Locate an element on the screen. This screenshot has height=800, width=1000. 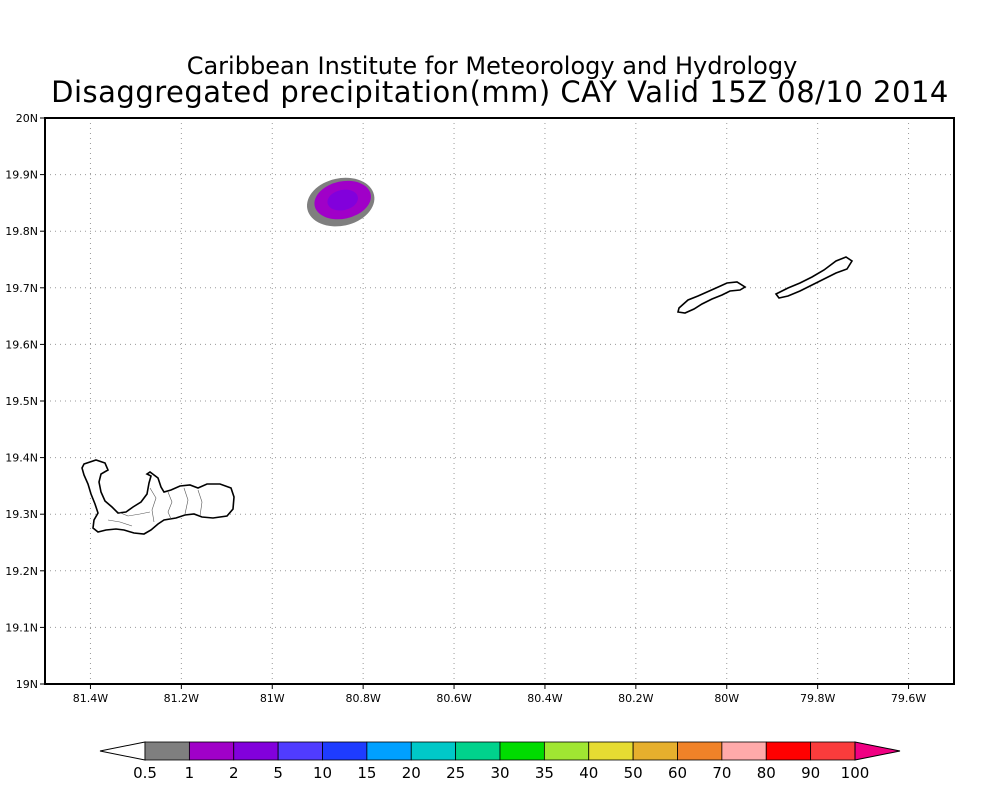
colorbar-label: 1 is located at coordinates (190, 773).